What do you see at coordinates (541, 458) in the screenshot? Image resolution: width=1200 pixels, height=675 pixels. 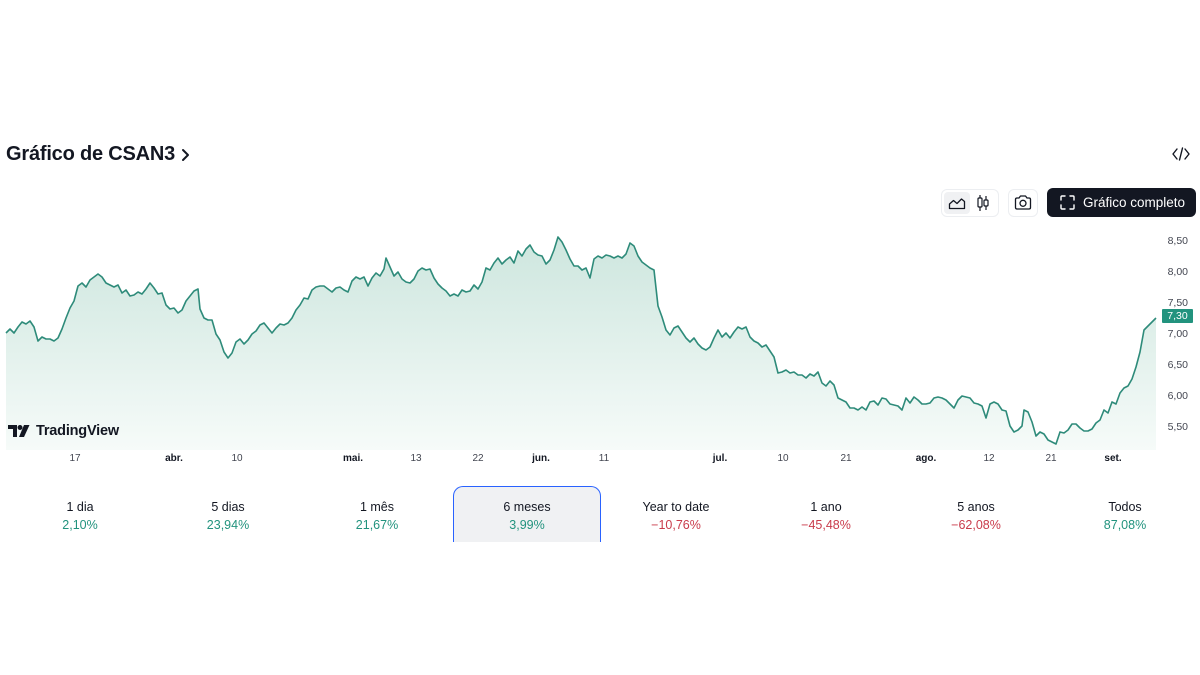 I see `x-axis-label: jun.` at bounding box center [541, 458].